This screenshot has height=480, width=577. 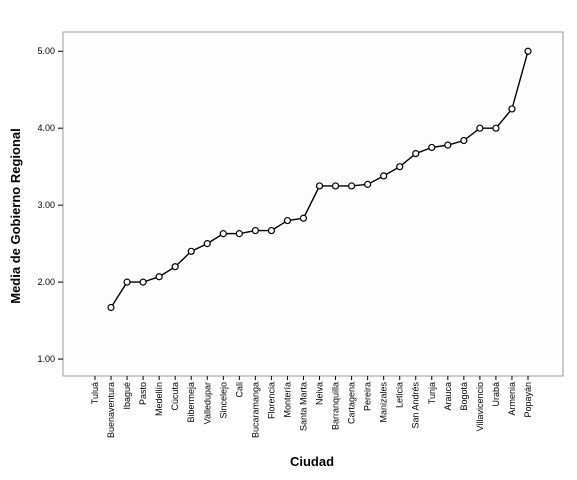 What do you see at coordinates (528, 400) in the screenshot?
I see `x-tick-label: Popayán` at bounding box center [528, 400].